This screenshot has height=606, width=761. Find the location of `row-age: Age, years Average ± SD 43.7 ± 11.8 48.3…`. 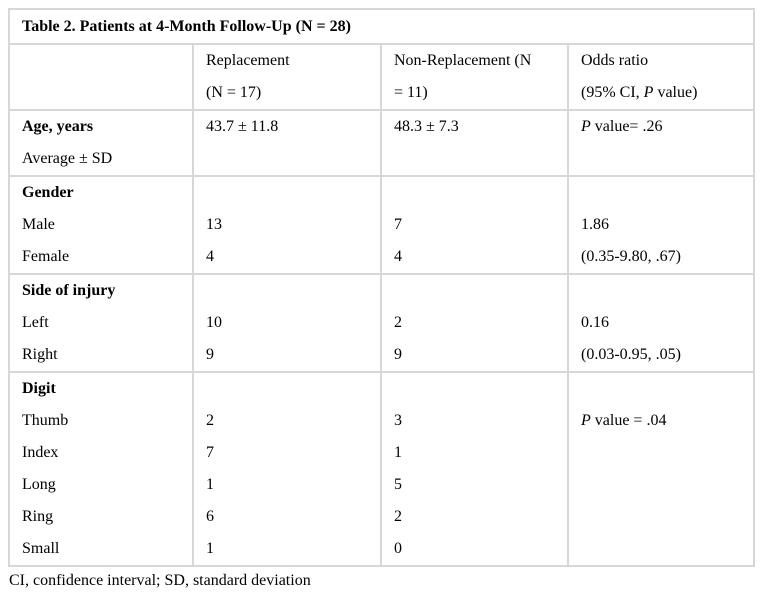

row-age: Age, years Average ± SD 43.7 ± 11.8 48.3… is located at coordinates (382, 142).